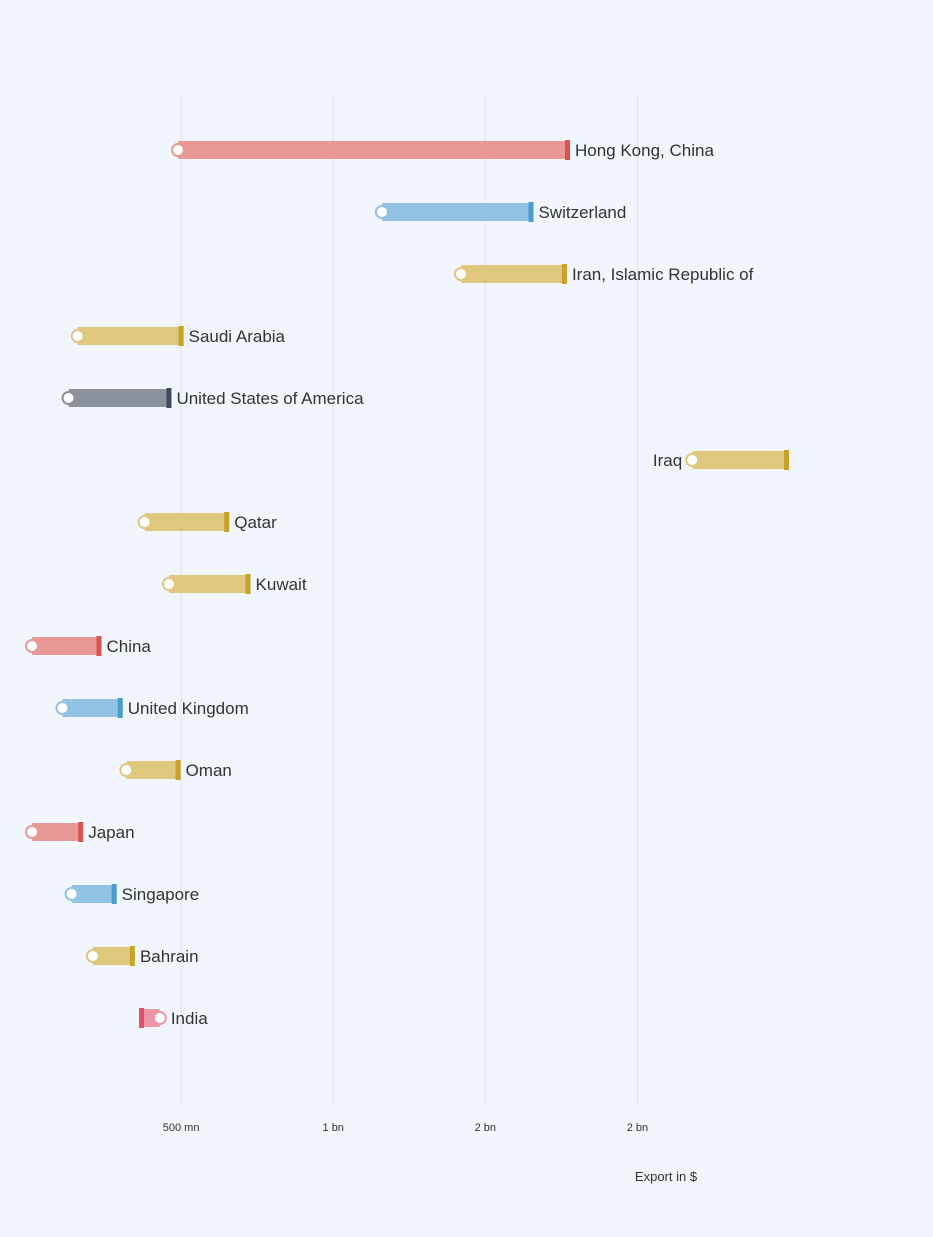  Describe the element at coordinates (666, 1176) in the screenshot. I see `x-axis-title: Export in $` at that location.